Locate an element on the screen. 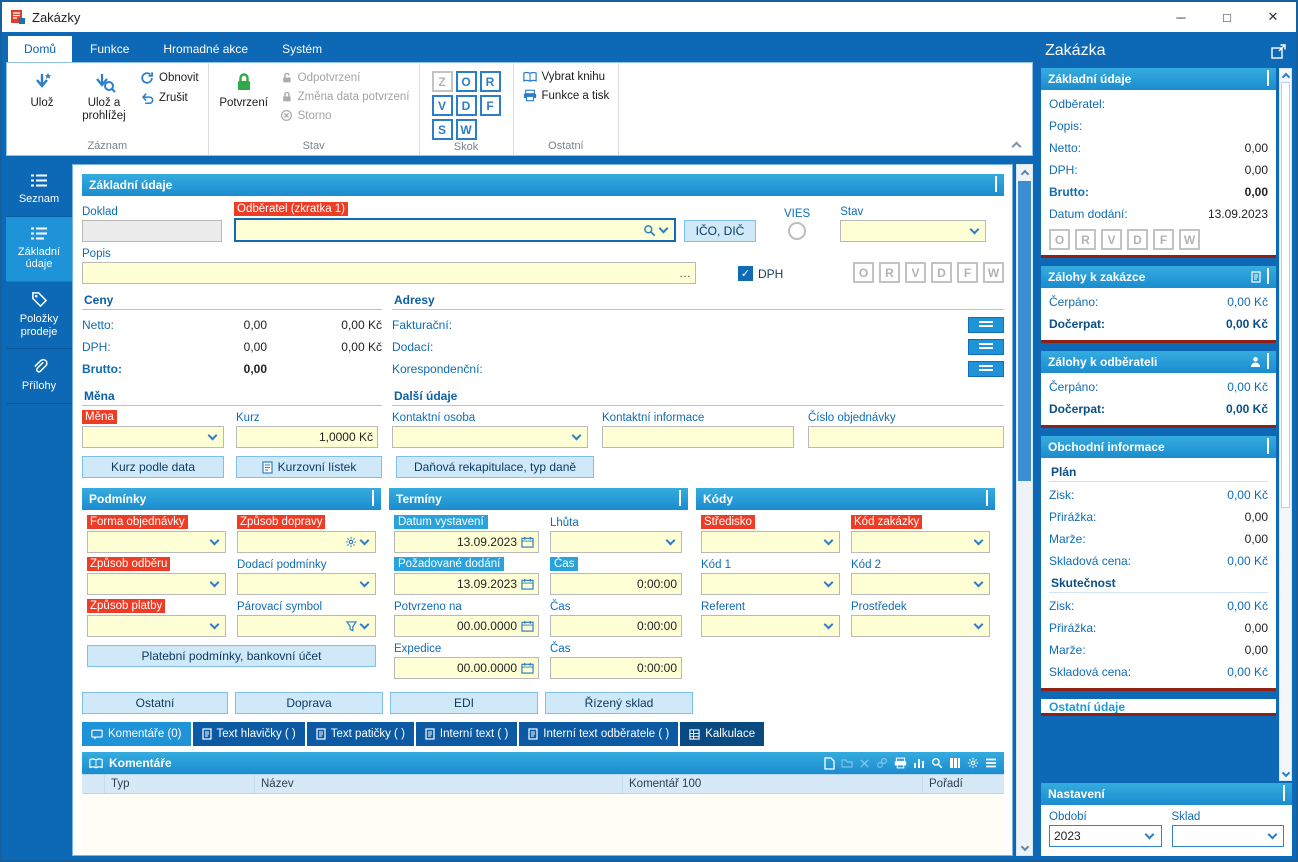 The height and width of the screenshot is (862, 1298). panel-section-ostatni-udaje: Ostatní údaje is located at coordinates (1158, 707).